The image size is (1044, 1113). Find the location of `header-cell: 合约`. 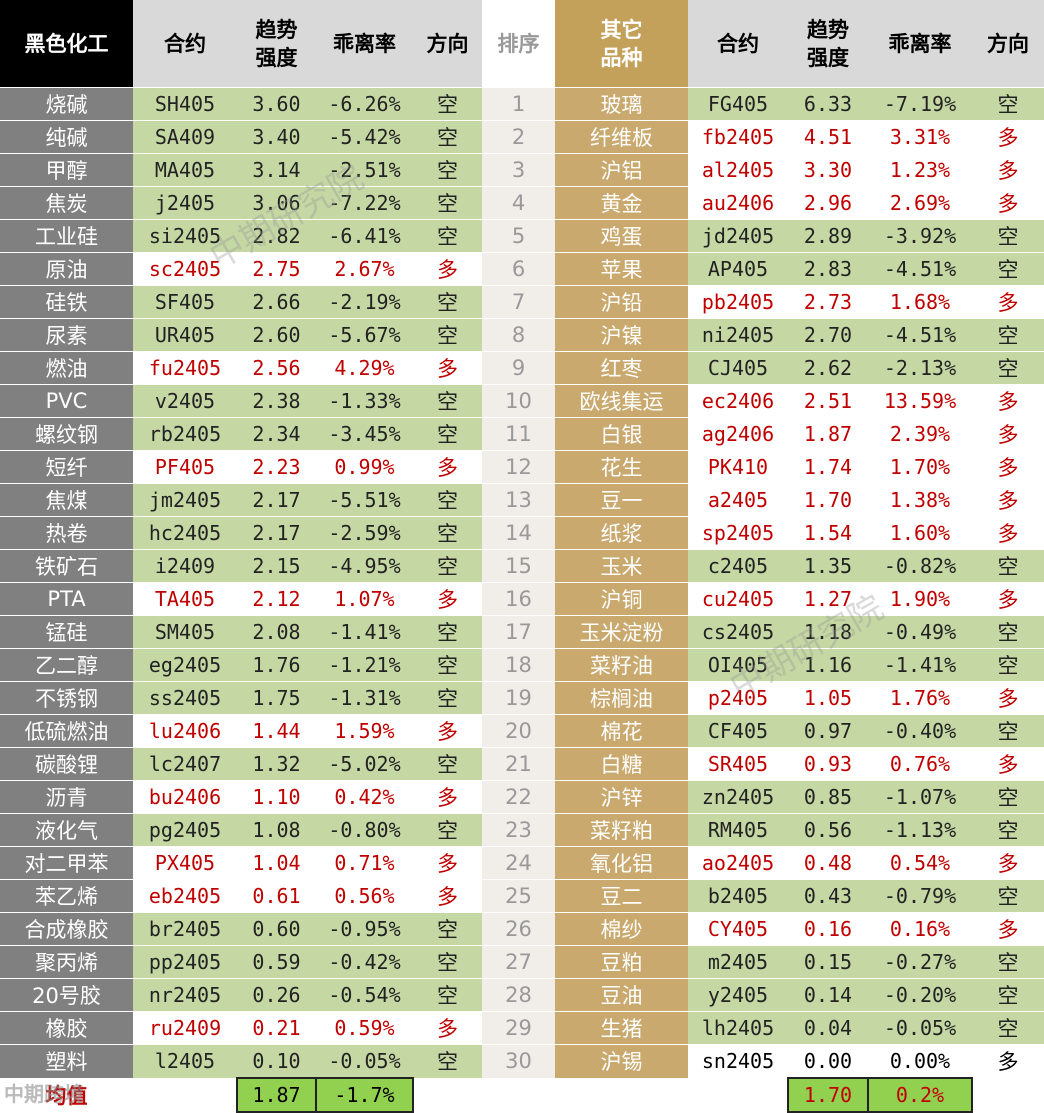

header-cell: 合约 is located at coordinates (185, 44).